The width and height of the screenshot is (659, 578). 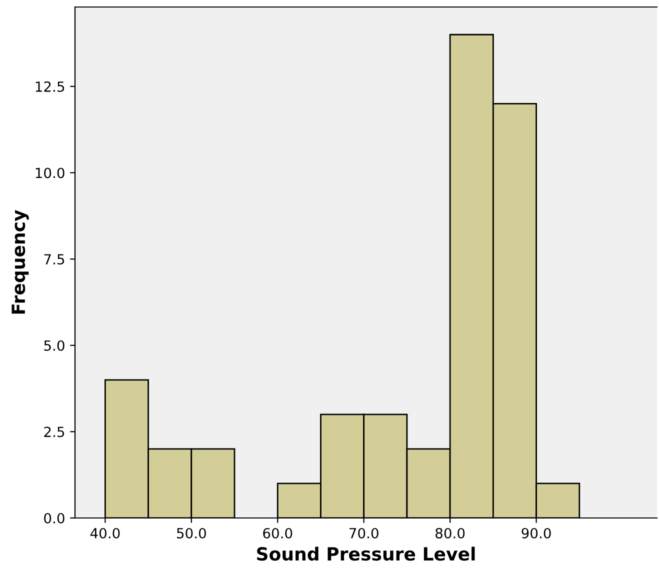 What do you see at coordinates (50, 173) in the screenshot?
I see `y-tick-label: 10.0` at bounding box center [50, 173].